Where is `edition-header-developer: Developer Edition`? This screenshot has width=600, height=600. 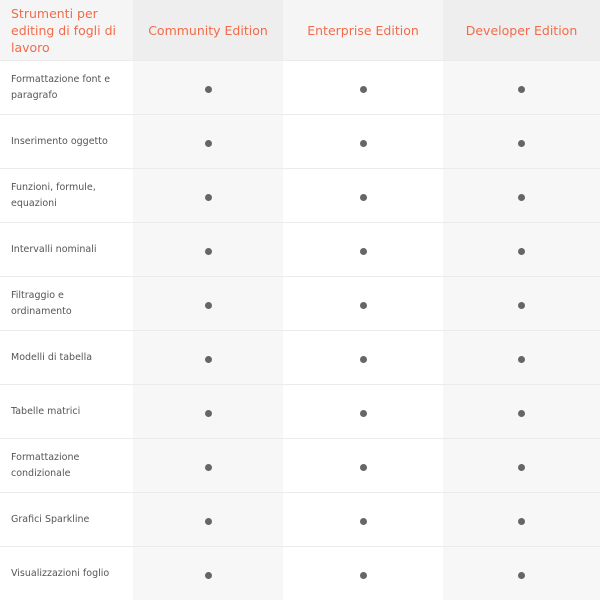 edition-header-developer: Developer Edition is located at coordinates (521, 30).